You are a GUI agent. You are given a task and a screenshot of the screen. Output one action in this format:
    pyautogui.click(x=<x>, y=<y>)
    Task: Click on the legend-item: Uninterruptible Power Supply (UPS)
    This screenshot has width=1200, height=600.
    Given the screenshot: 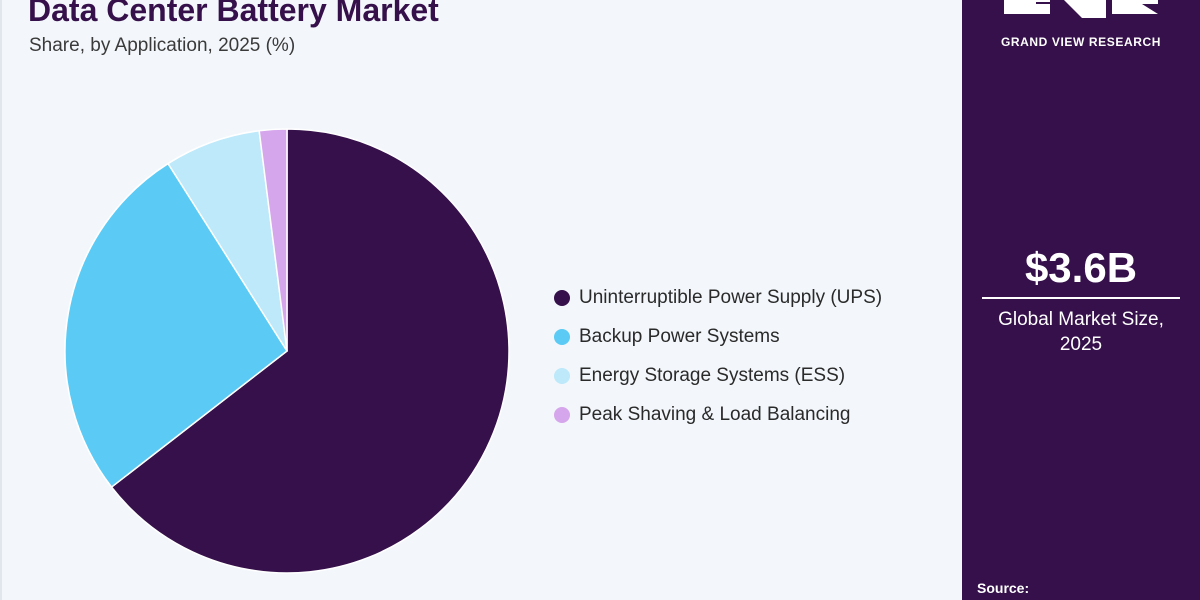 What is the action you would take?
    pyautogui.click(x=718, y=297)
    